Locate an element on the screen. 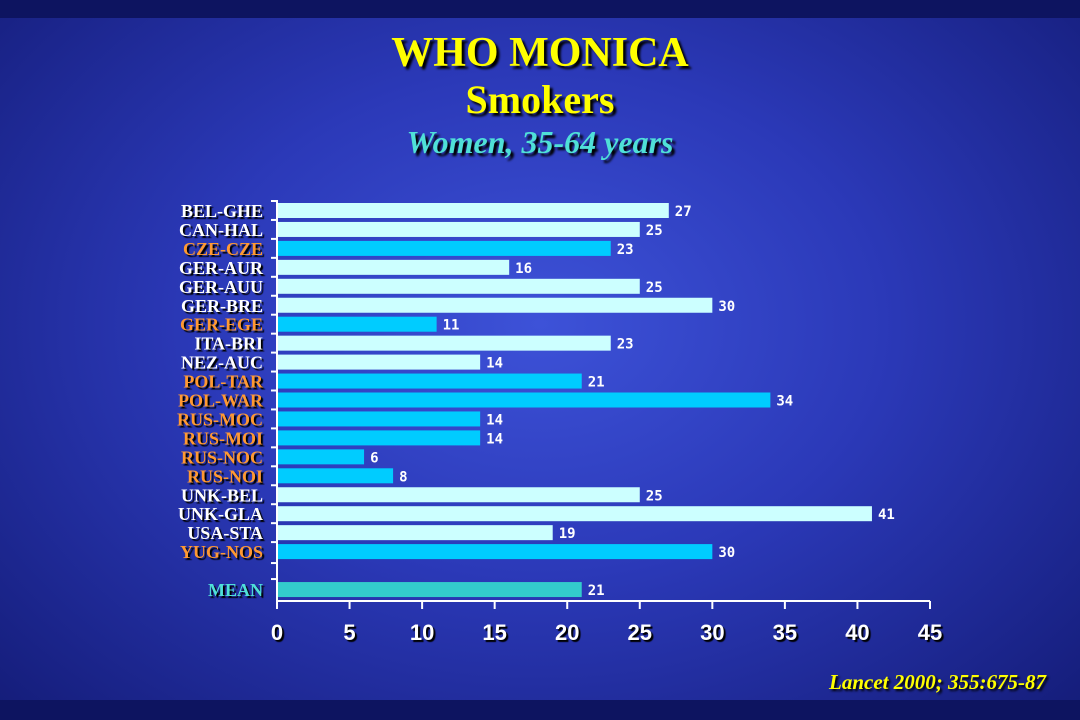 This screenshot has width=1080, height=720. category-label: ITA-BRI is located at coordinates (228, 344).